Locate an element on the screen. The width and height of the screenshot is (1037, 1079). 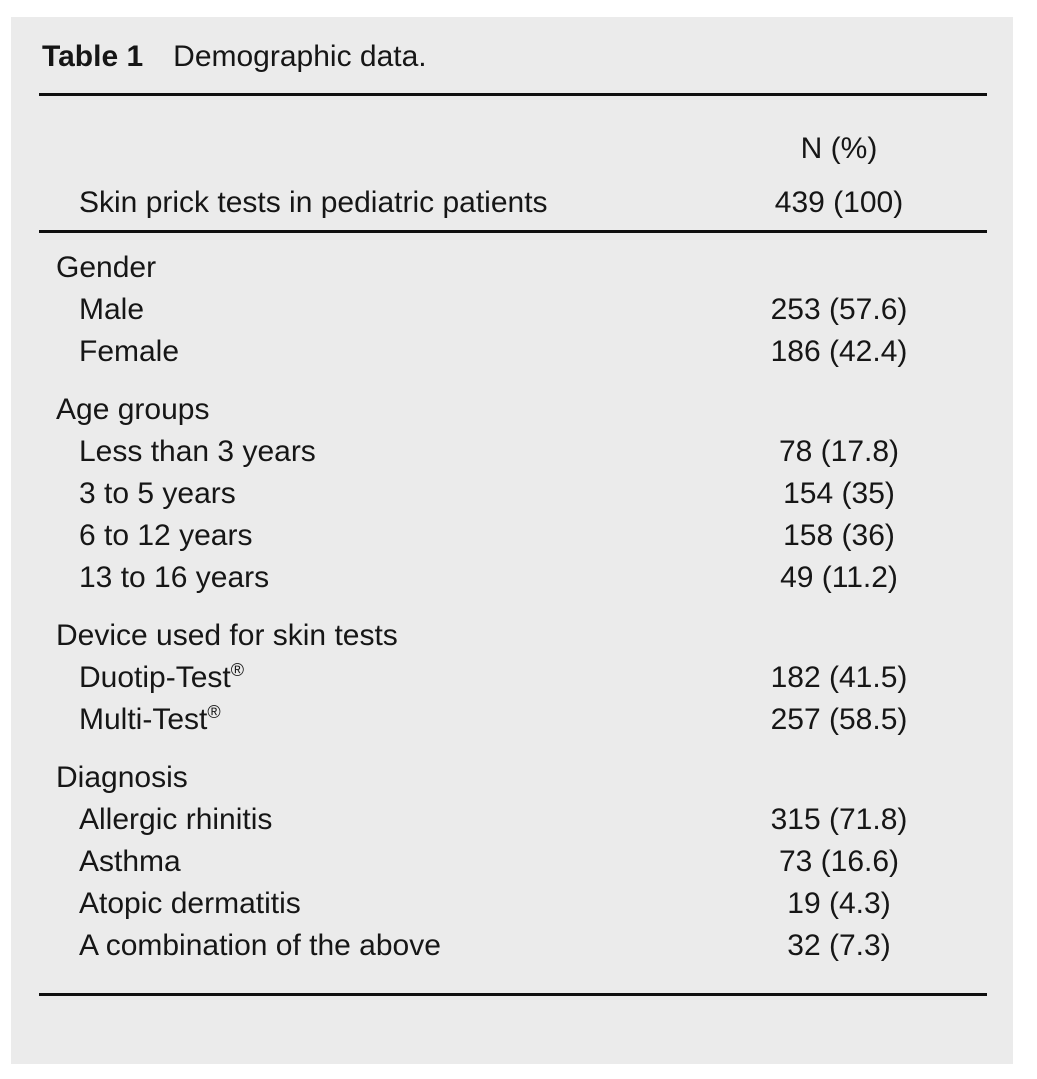
row-value: 78 (17.8) is located at coordinates (839, 451).